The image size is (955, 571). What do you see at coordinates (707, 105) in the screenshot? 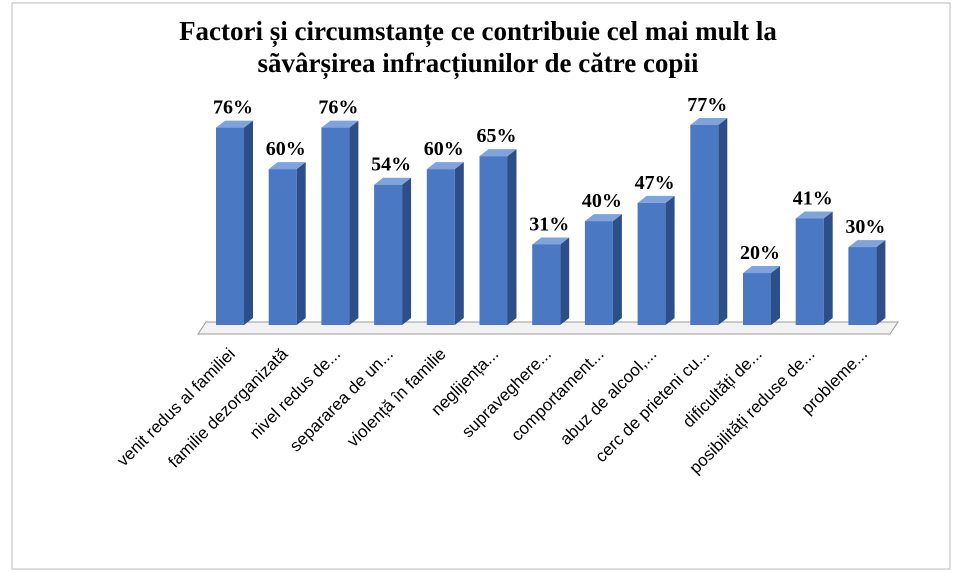
I see `value-label: 77%` at bounding box center [707, 105].